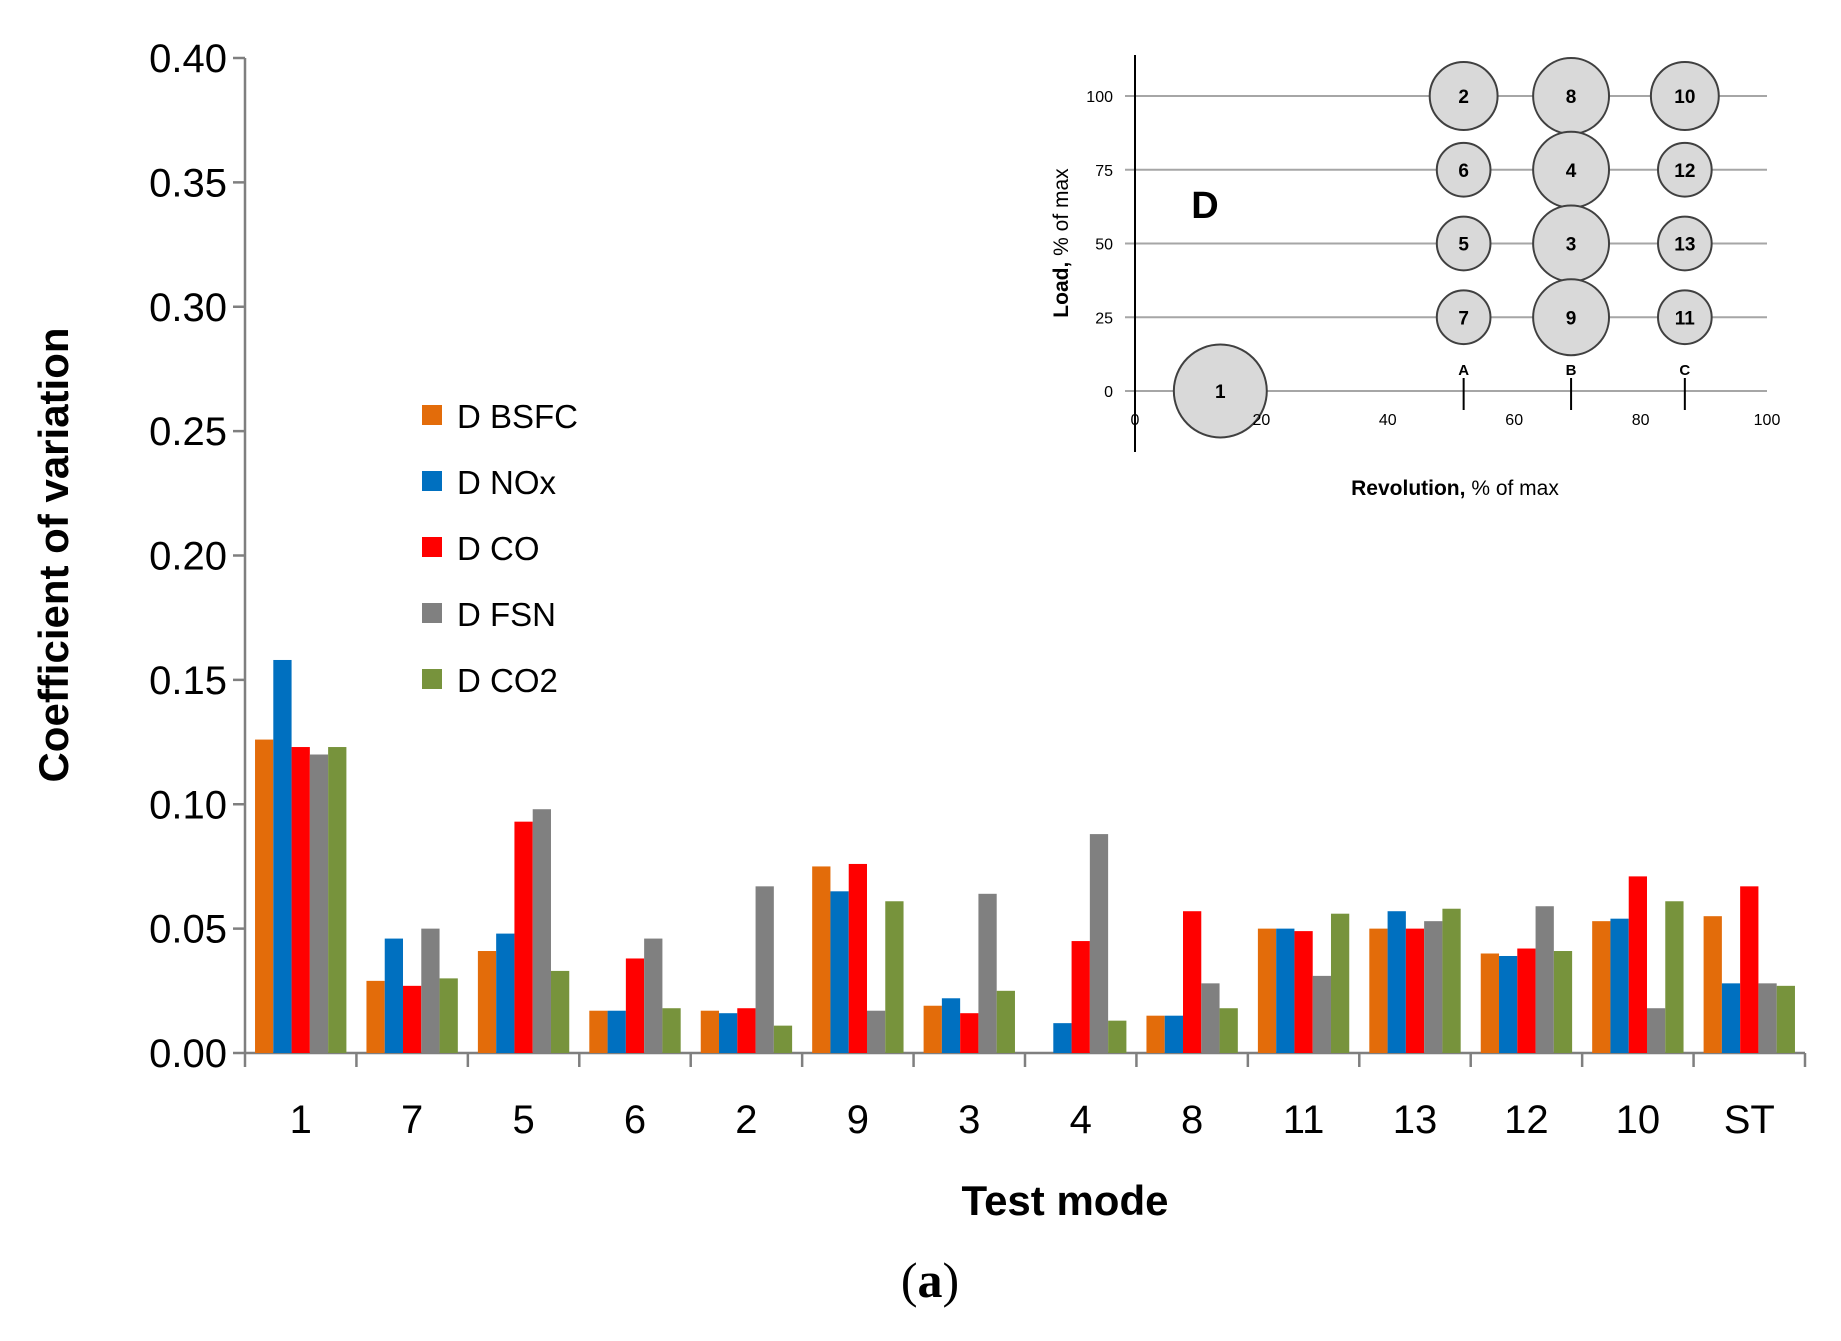 The image size is (1841, 1341). Describe the element at coordinates (506, 614) in the screenshot. I see `legend-label: D FSN` at that location.